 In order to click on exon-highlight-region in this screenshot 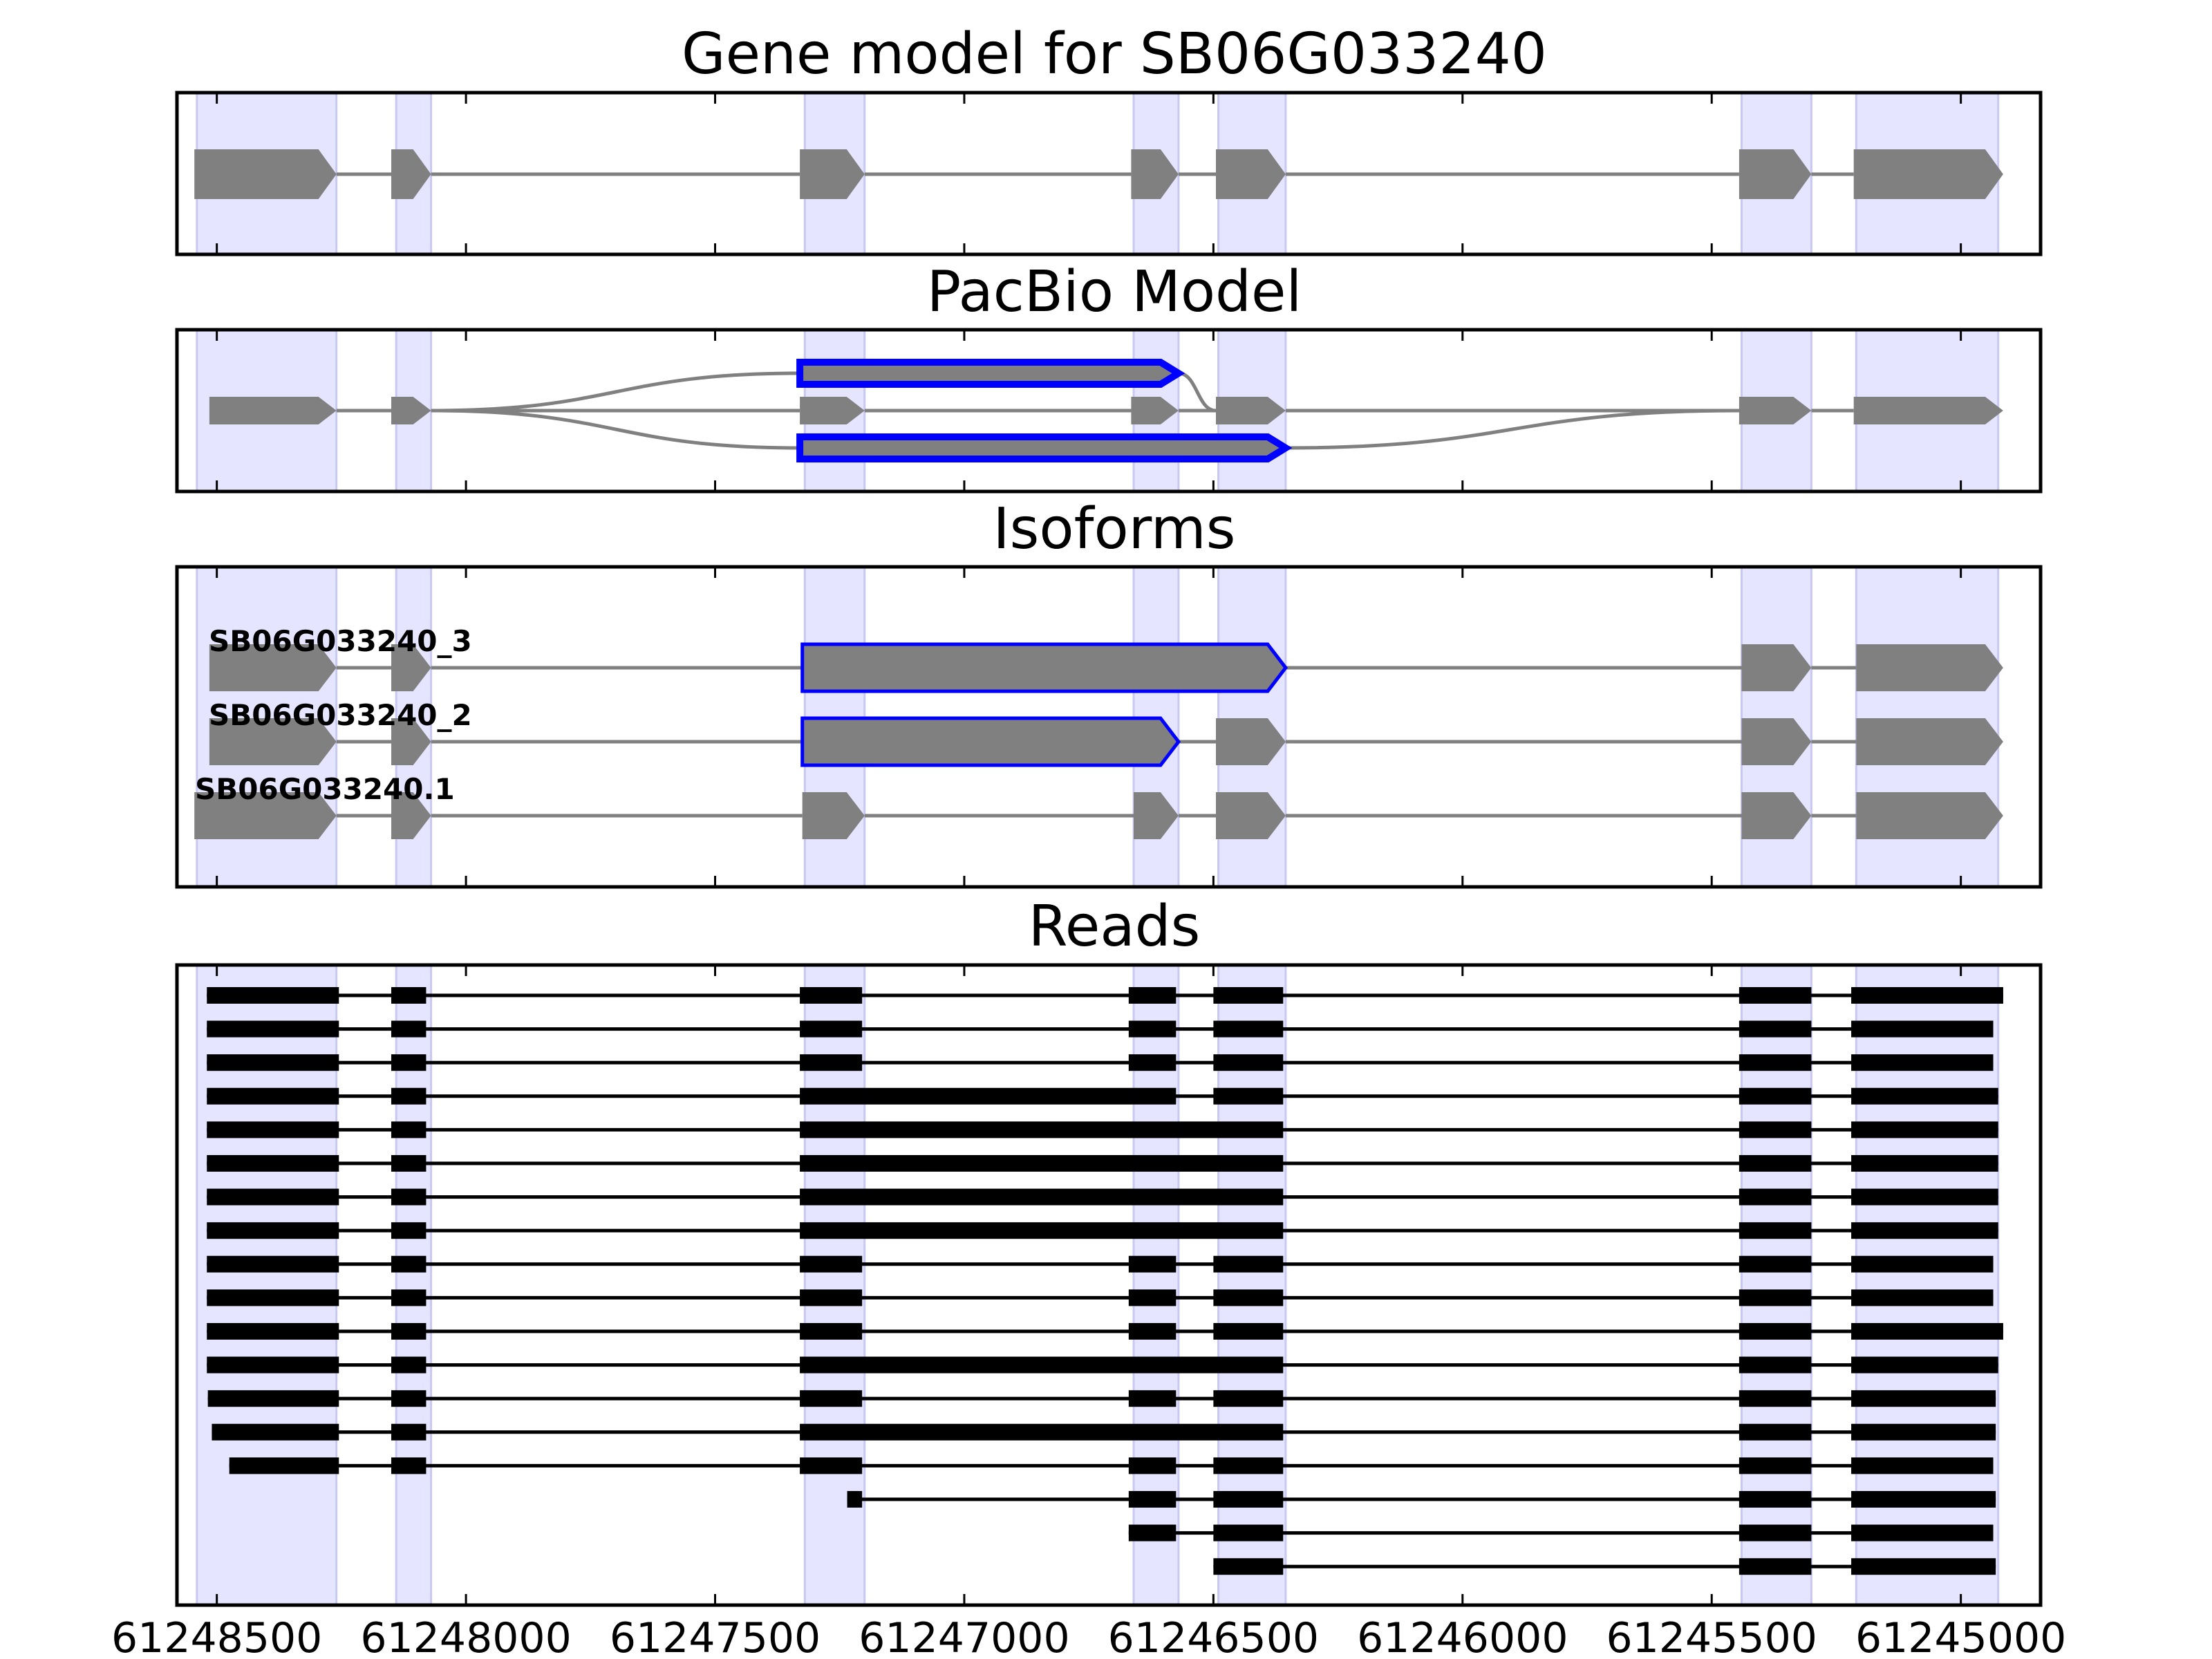, I will do `click(267, 1285)`.